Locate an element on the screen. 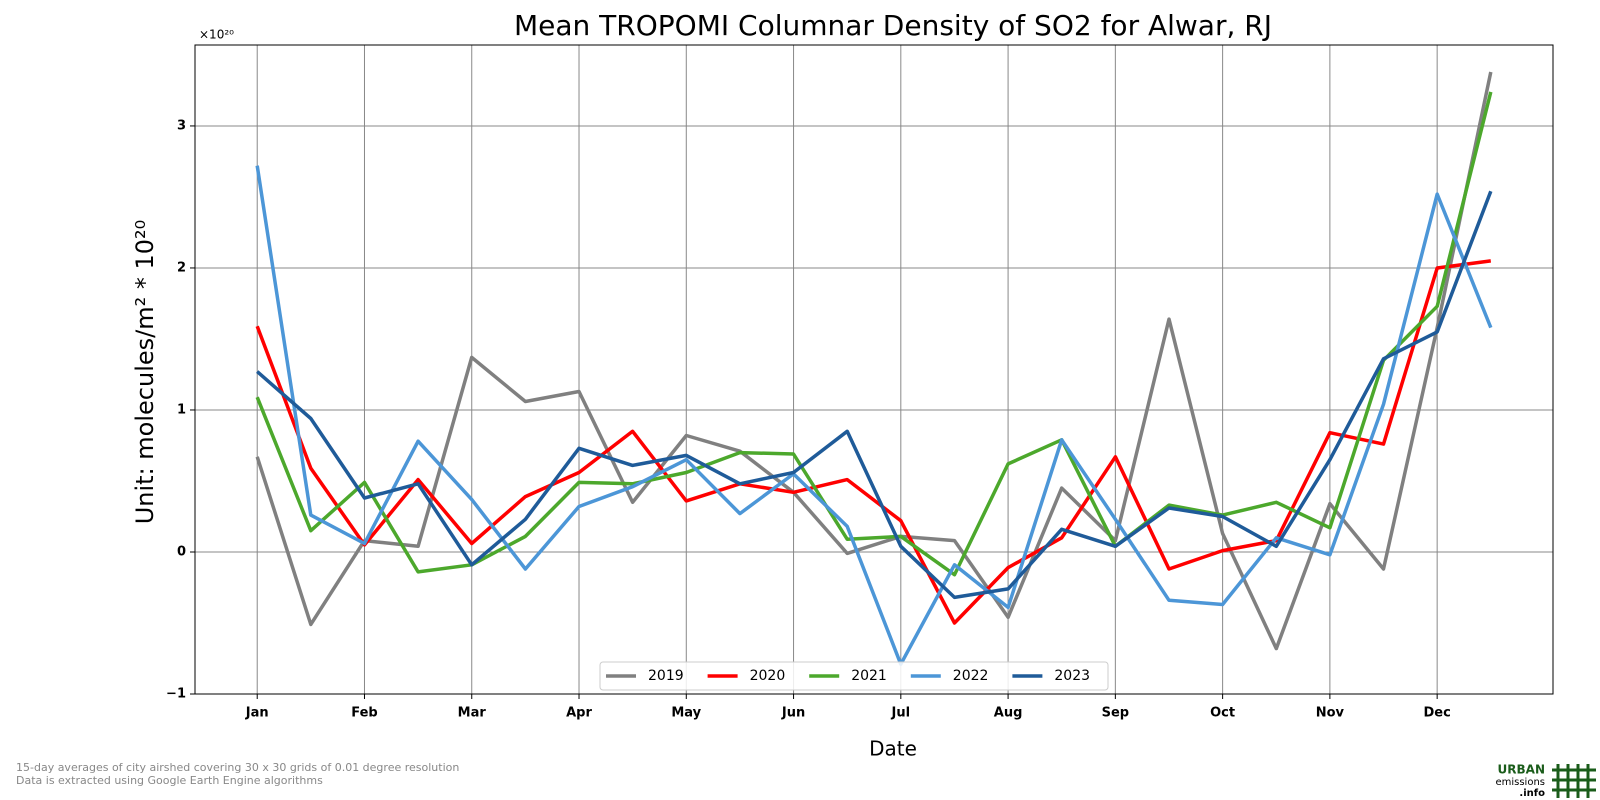 This screenshot has height=800, width=1600. y-tick-label: 3 is located at coordinates (181, 125).